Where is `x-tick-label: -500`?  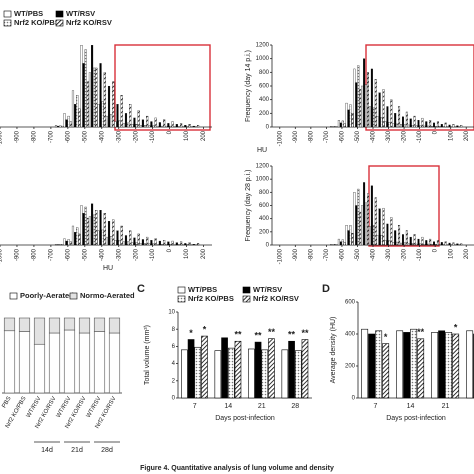 x-tick-label: -500 is located at coordinates (358, 136).